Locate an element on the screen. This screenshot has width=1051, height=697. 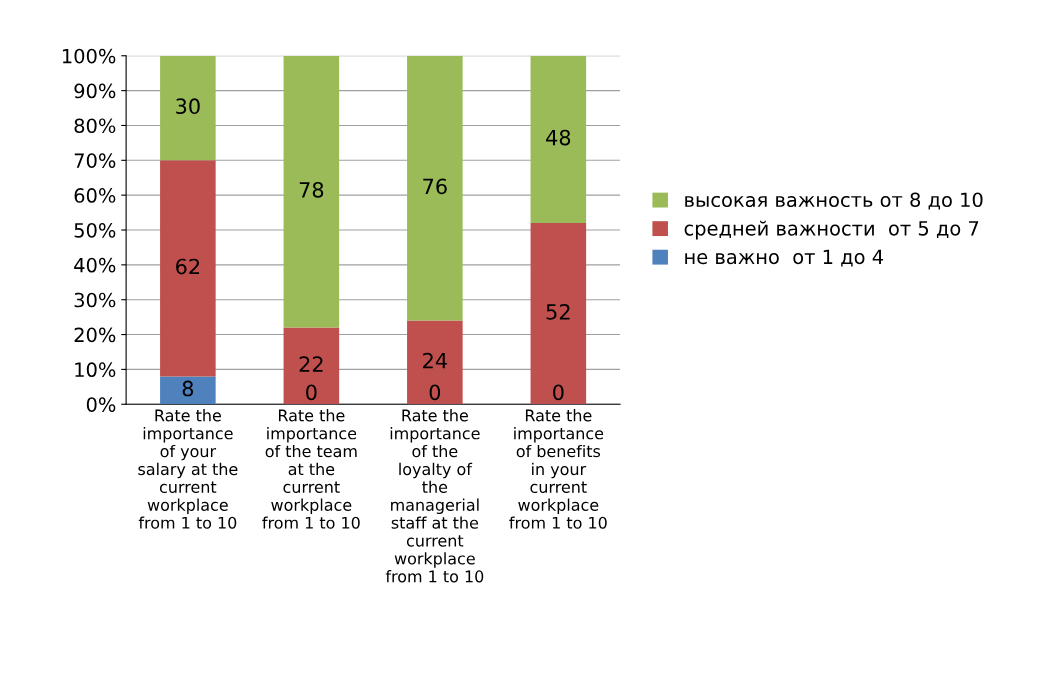
y-tick-label: 30% is located at coordinates (95, 300).